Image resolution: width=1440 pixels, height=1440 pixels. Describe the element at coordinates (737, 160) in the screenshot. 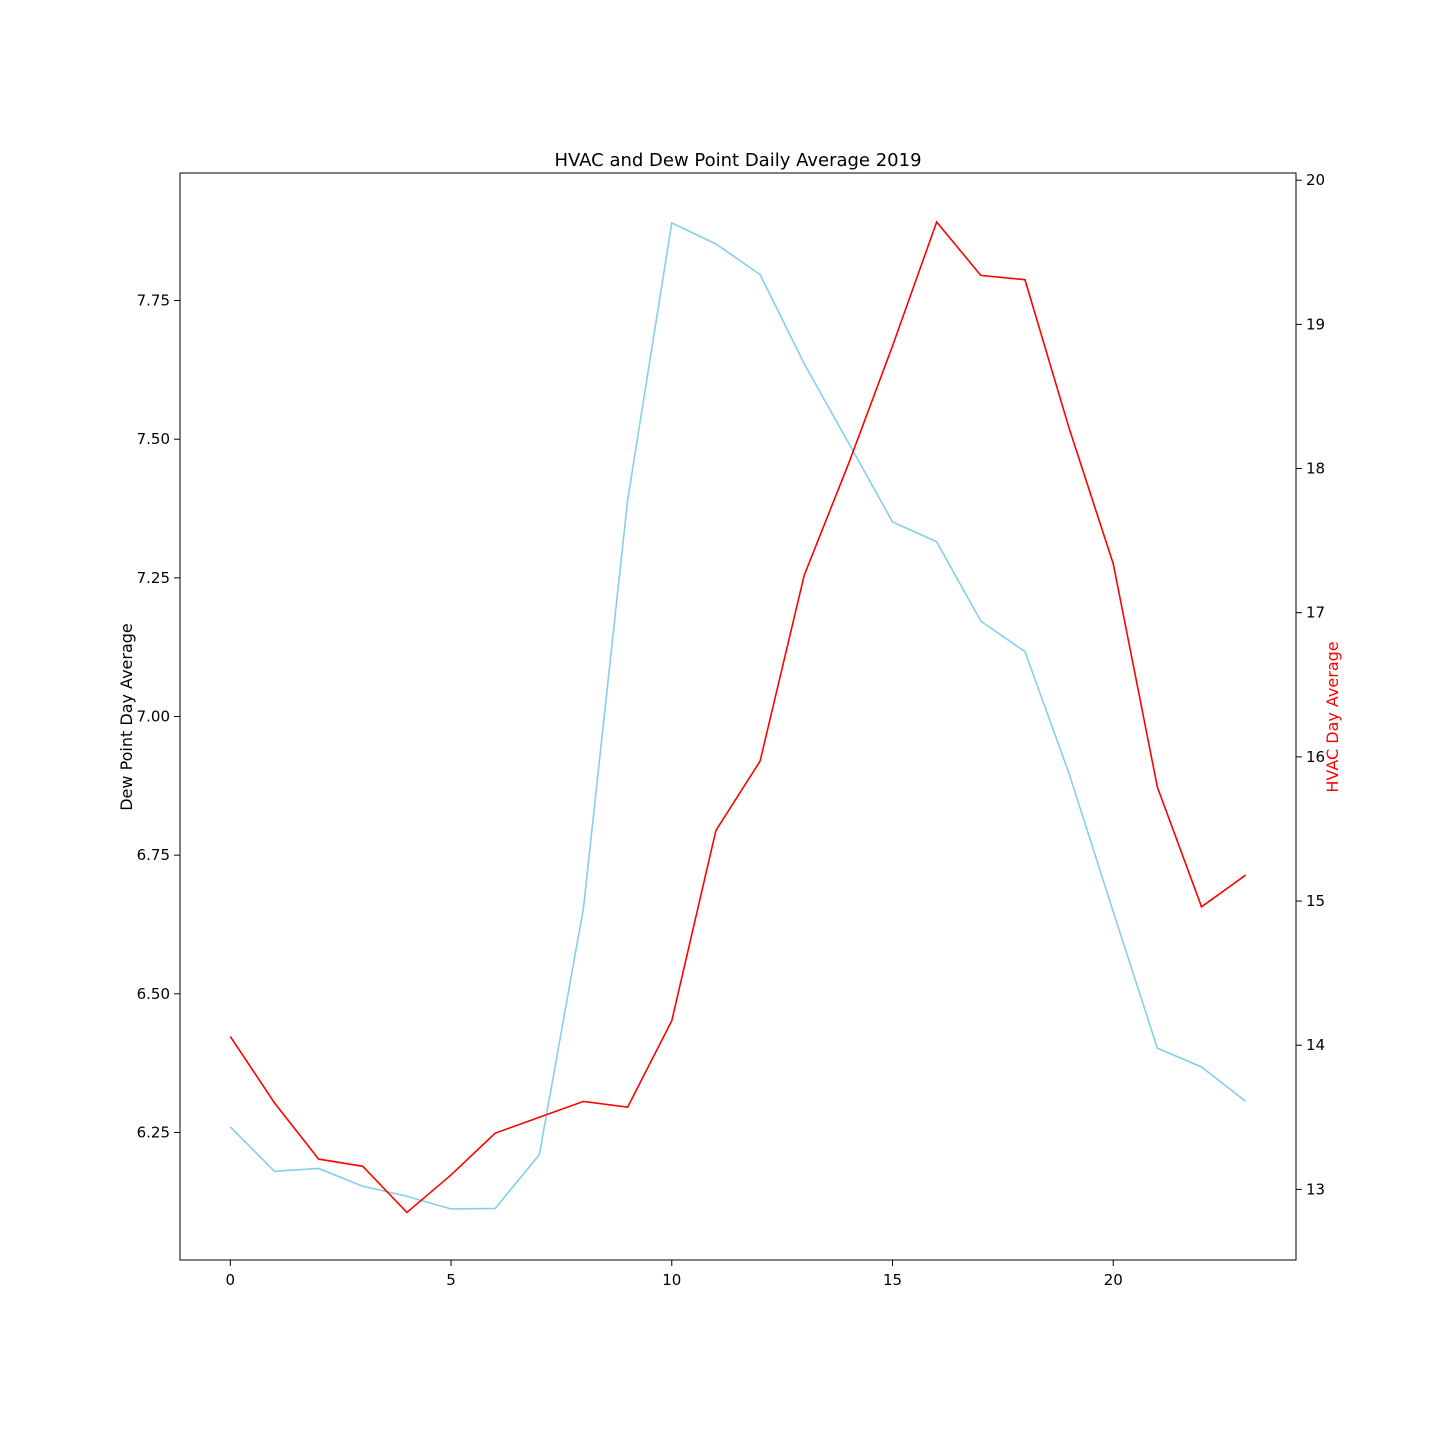

I see `chart-title: HVAC and Dew Point Daily Average 2019` at that location.